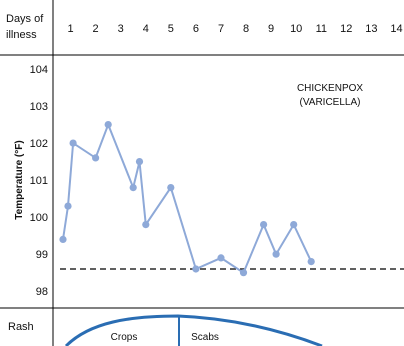 The image size is (404, 346). Describe the element at coordinates (146, 29) in the screenshot. I see `day-tick-label: 4` at that location.